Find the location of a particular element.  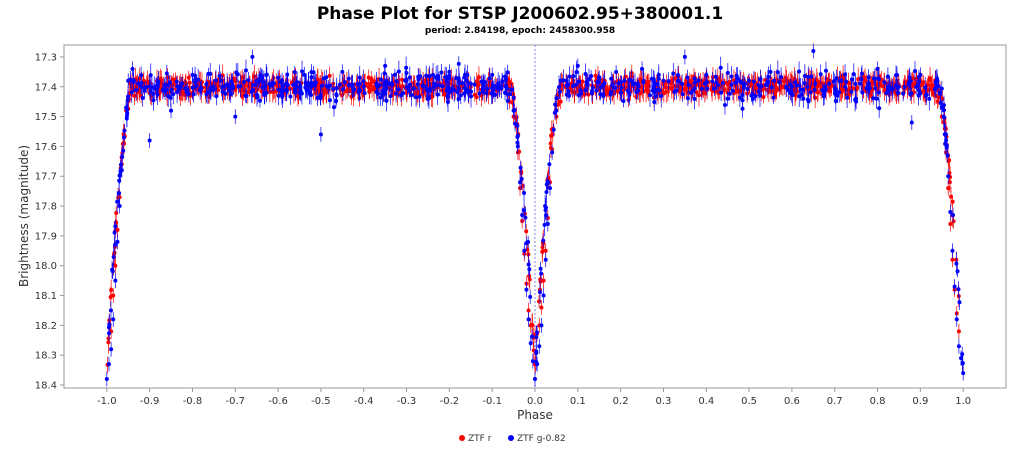

x-tick-label: 0.2 is located at coordinates (621, 401).